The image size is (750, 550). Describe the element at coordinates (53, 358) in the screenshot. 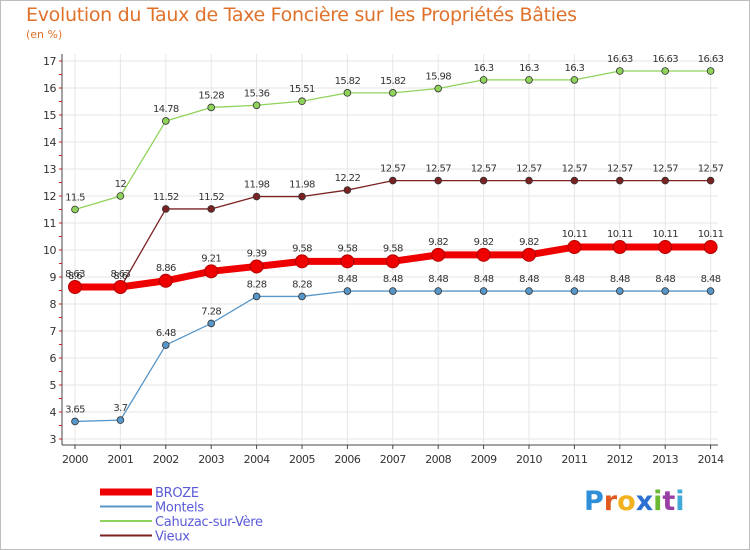

I see `y-tick-label: 6` at that location.